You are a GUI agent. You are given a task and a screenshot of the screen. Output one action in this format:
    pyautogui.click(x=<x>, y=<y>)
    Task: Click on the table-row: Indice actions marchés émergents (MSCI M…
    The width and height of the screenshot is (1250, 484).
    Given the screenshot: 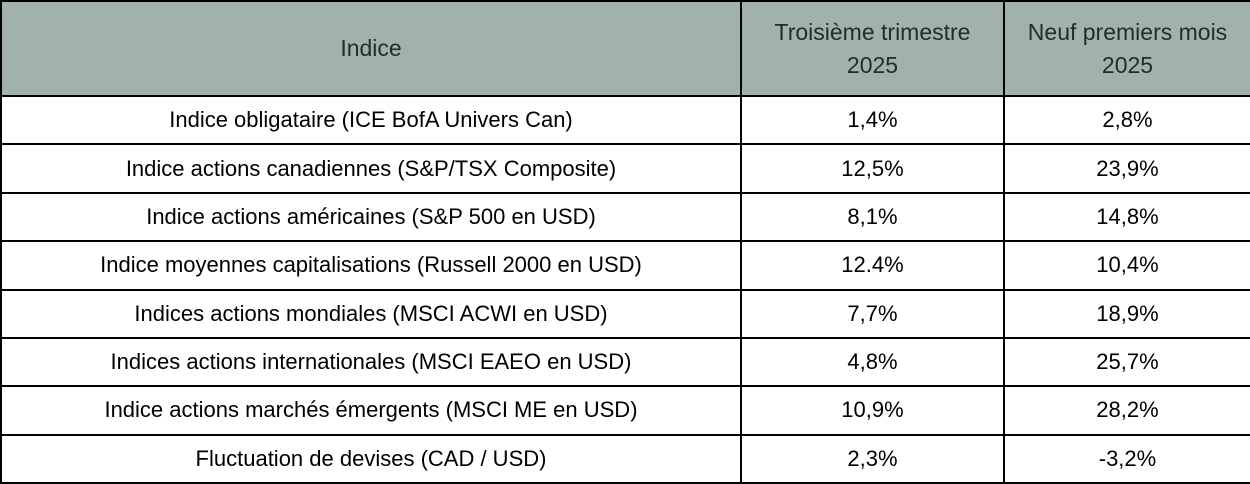 What is the action you would take?
    pyautogui.click(x=625, y=410)
    